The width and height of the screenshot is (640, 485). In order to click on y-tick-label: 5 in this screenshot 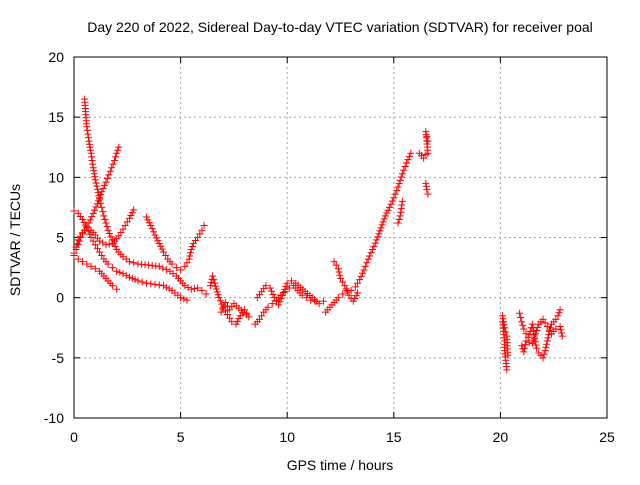, I will do `click(60, 238)`.